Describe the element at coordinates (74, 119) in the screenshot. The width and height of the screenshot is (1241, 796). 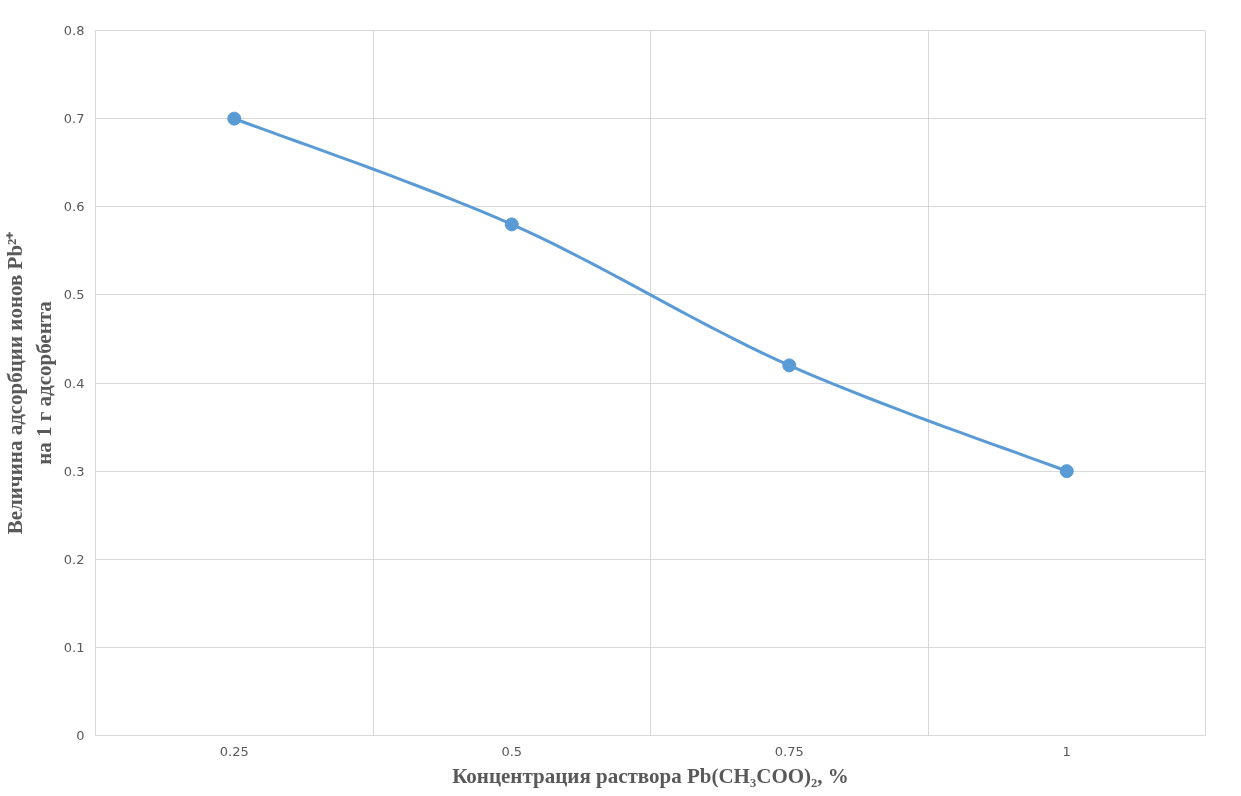
I see `y-tick-label: 0.7` at that location.